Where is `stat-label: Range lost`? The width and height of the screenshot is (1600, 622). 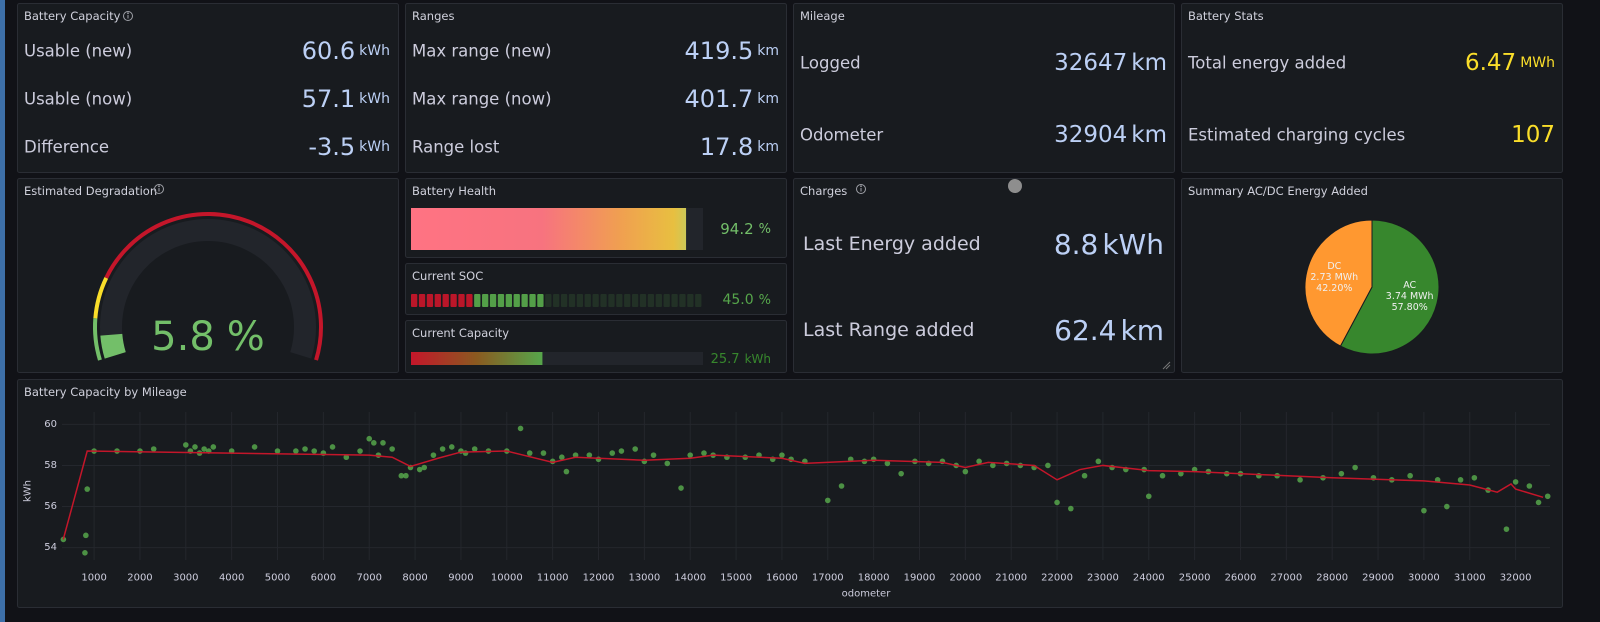 stat-label: Range lost is located at coordinates (456, 147).